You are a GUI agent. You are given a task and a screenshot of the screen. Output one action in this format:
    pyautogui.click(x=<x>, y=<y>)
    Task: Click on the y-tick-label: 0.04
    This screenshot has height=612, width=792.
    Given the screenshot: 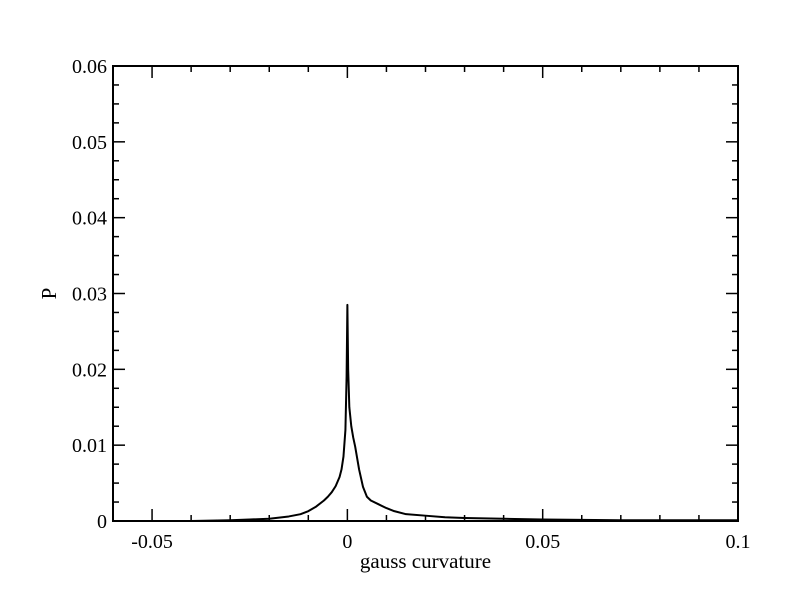 What is the action you would take?
    pyautogui.click(x=89, y=219)
    